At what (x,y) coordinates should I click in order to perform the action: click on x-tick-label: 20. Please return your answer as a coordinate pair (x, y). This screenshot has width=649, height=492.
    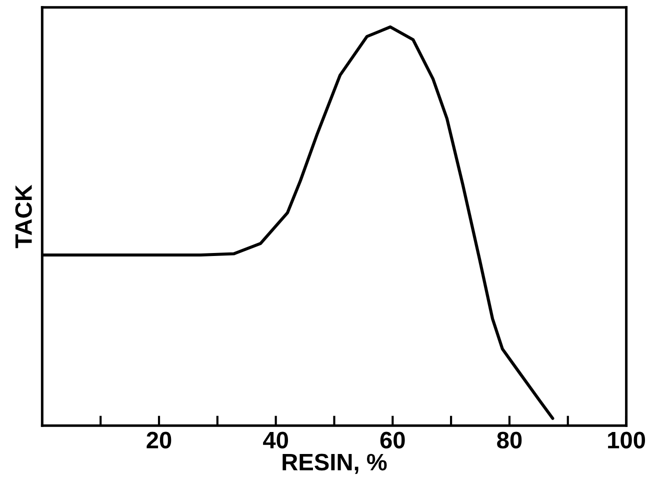
    Looking at the image, I should click on (159, 440).